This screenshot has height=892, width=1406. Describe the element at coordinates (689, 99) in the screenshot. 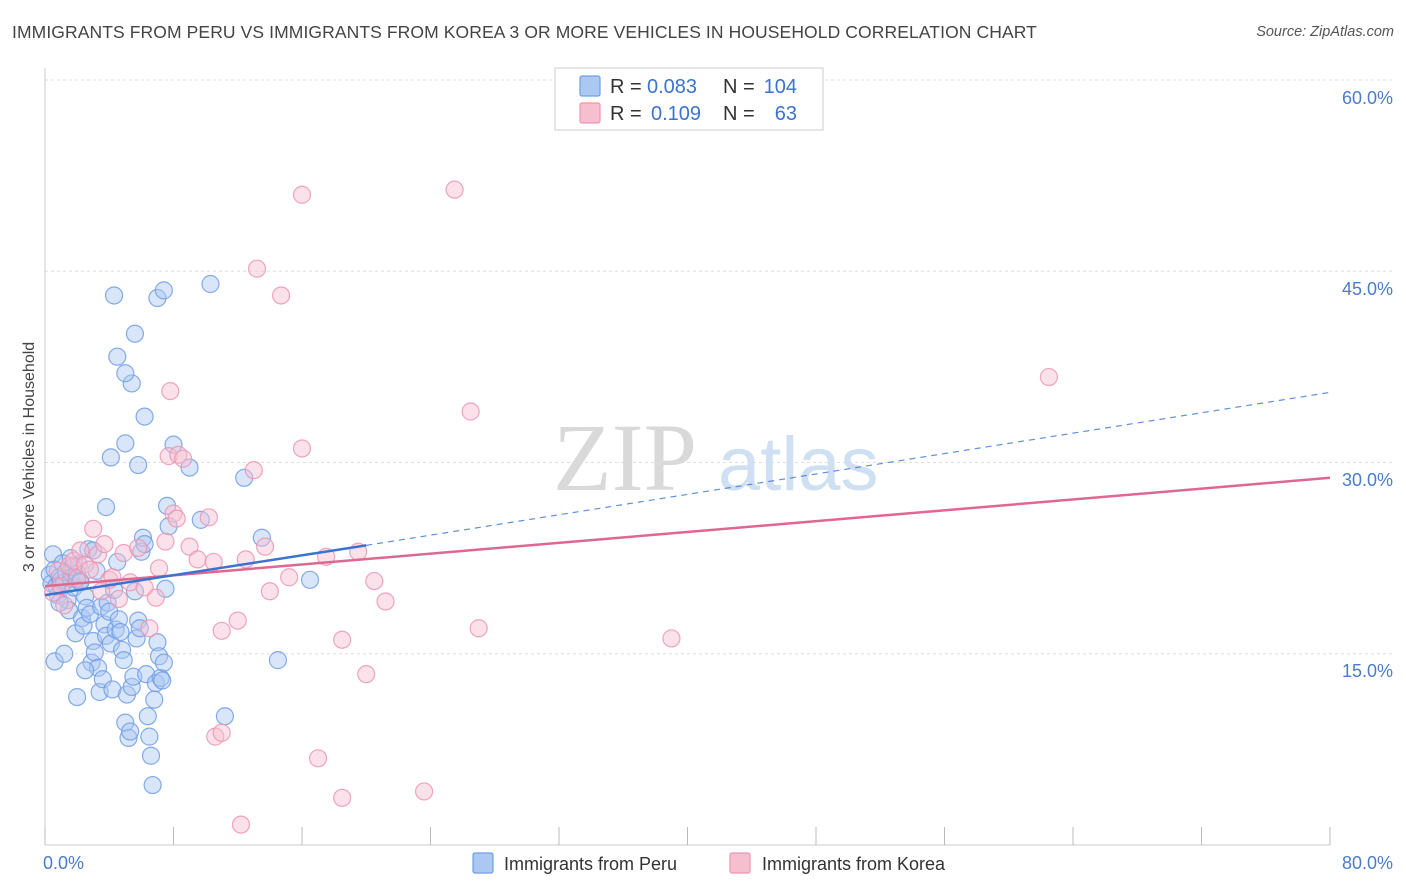

I see `legend-box: R = 0.083 N = 104 R = 0.109 N = 63` at that location.